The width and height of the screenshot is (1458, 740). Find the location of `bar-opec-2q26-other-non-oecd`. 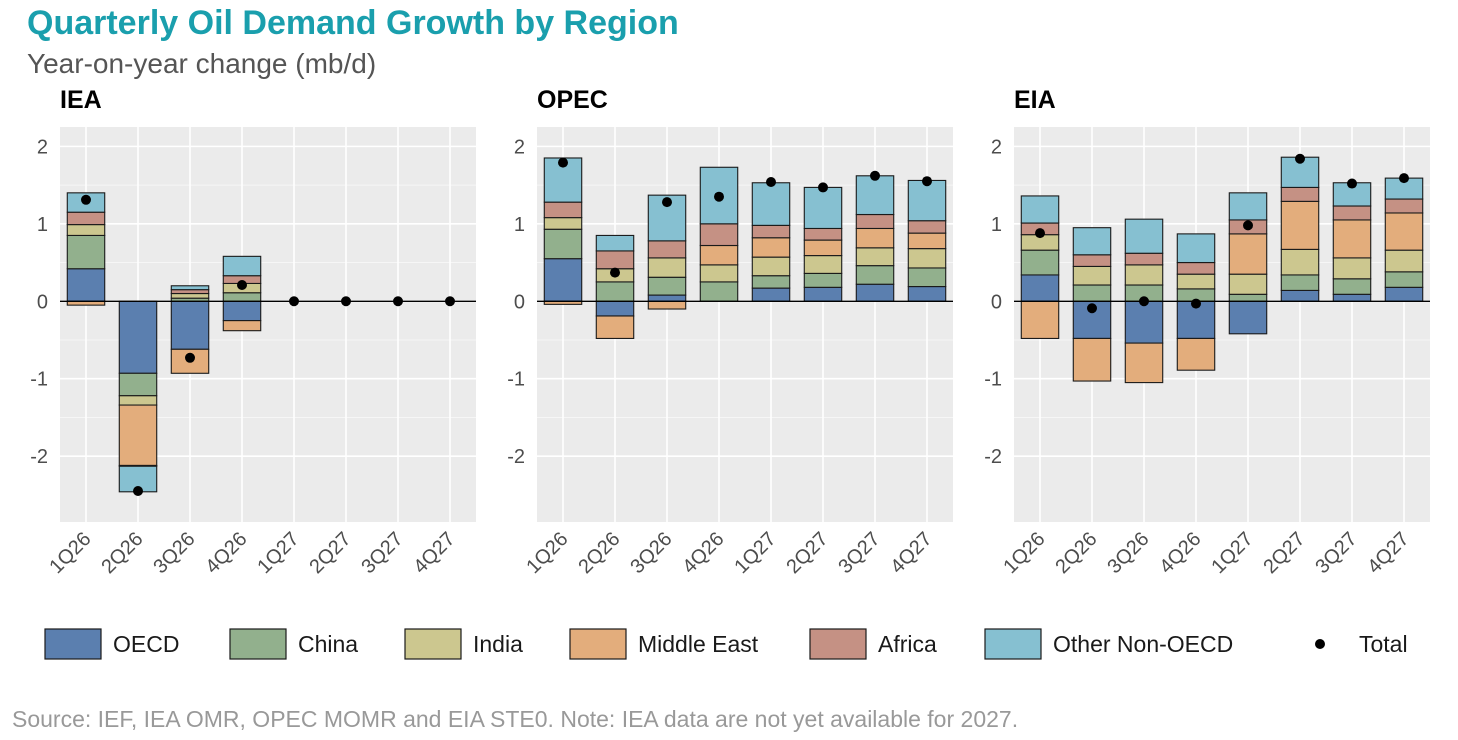

bar-opec-2q26-other-non-oecd is located at coordinates (615, 243).